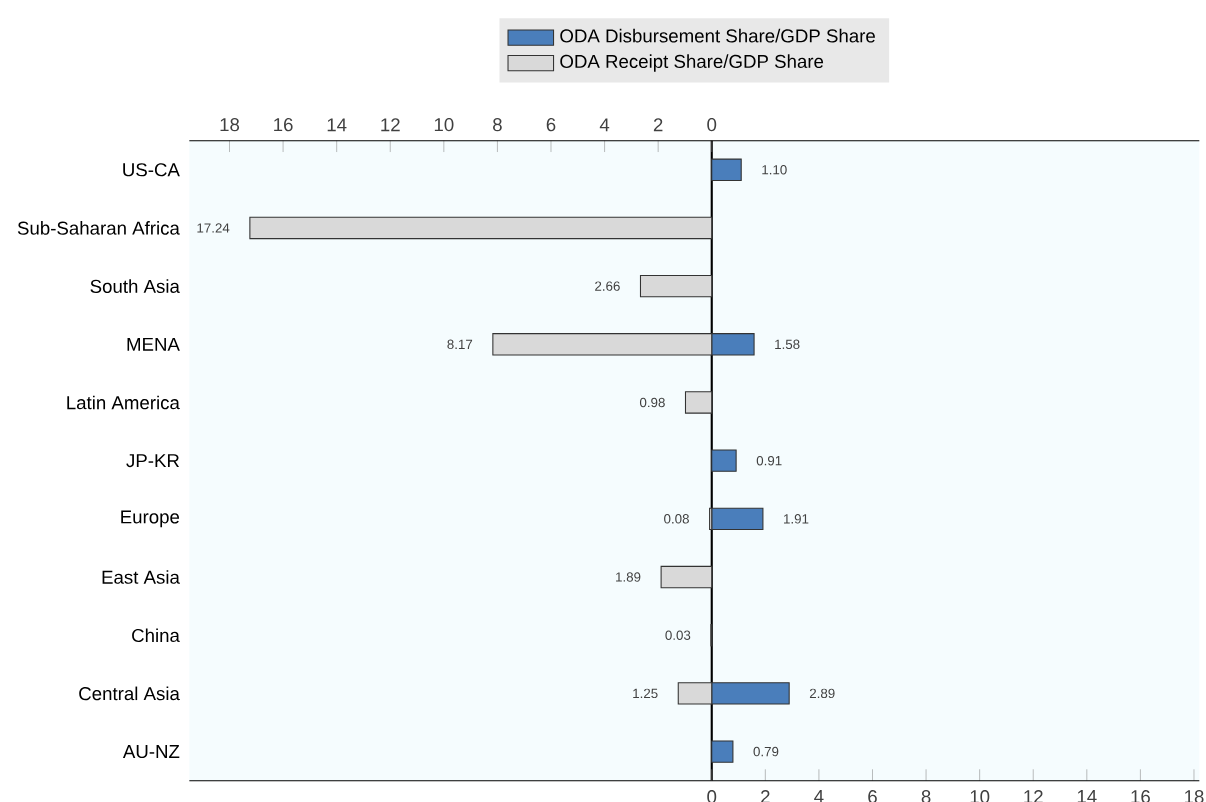  I want to click on y-tick-label: AU-NZ, so click(151, 752).